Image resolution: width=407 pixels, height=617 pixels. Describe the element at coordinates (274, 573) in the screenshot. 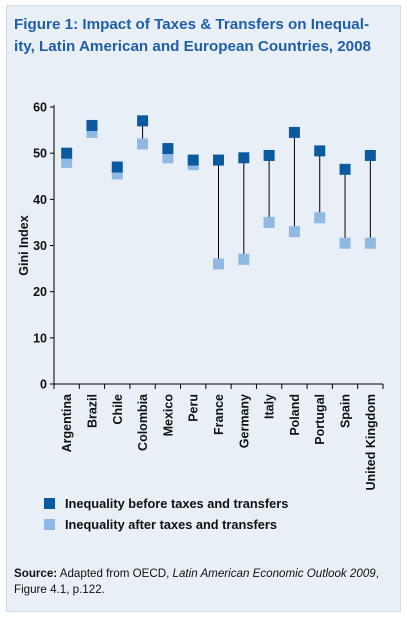

I see `source-italic: Latin American Economic Outlook 2009` at that location.